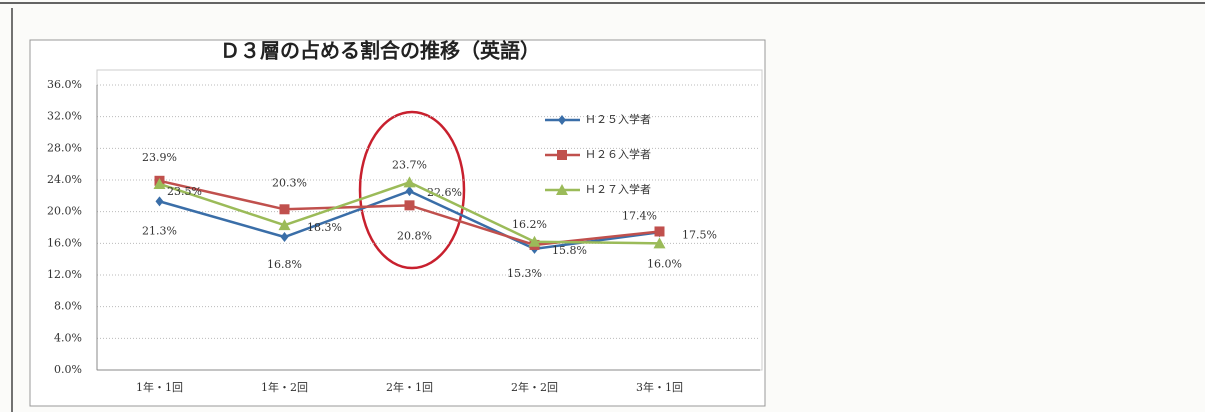  Describe the element at coordinates (284, 264) in the screenshot. I see `value-label: 16.8%` at that location.